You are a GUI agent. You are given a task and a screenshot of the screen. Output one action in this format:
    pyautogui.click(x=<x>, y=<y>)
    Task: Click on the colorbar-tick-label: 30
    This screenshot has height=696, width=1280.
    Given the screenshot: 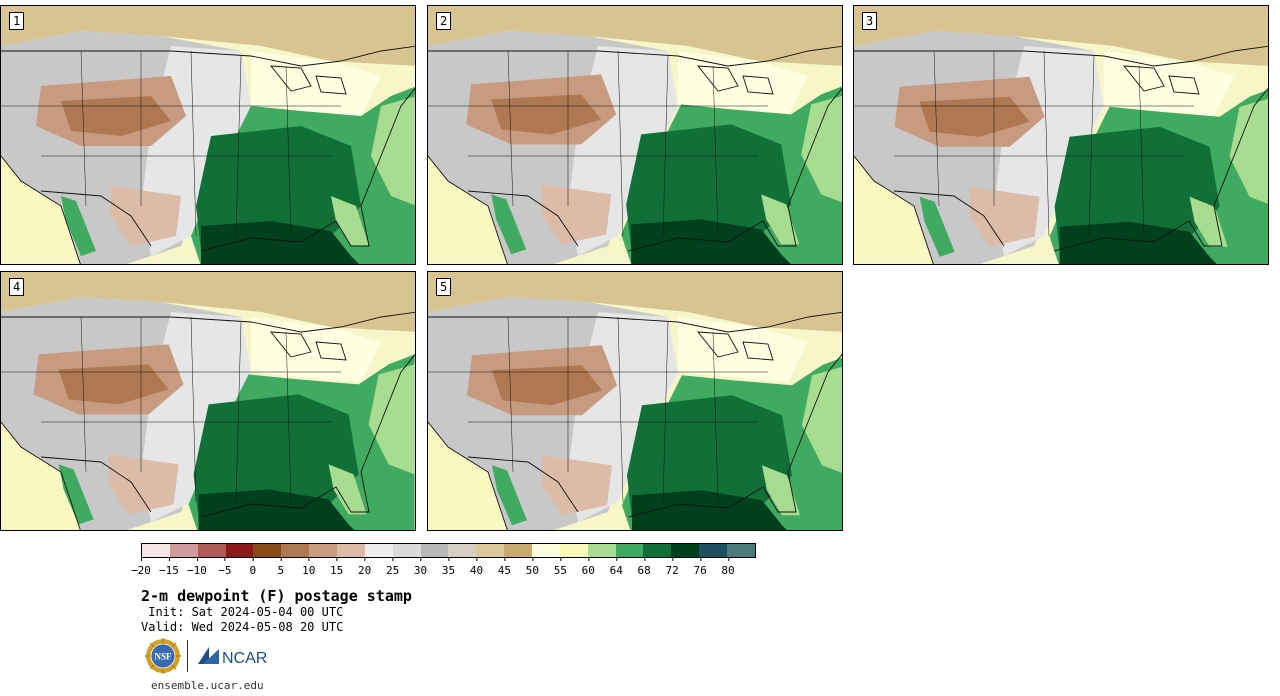 What is the action you would take?
    pyautogui.click(x=420, y=567)
    